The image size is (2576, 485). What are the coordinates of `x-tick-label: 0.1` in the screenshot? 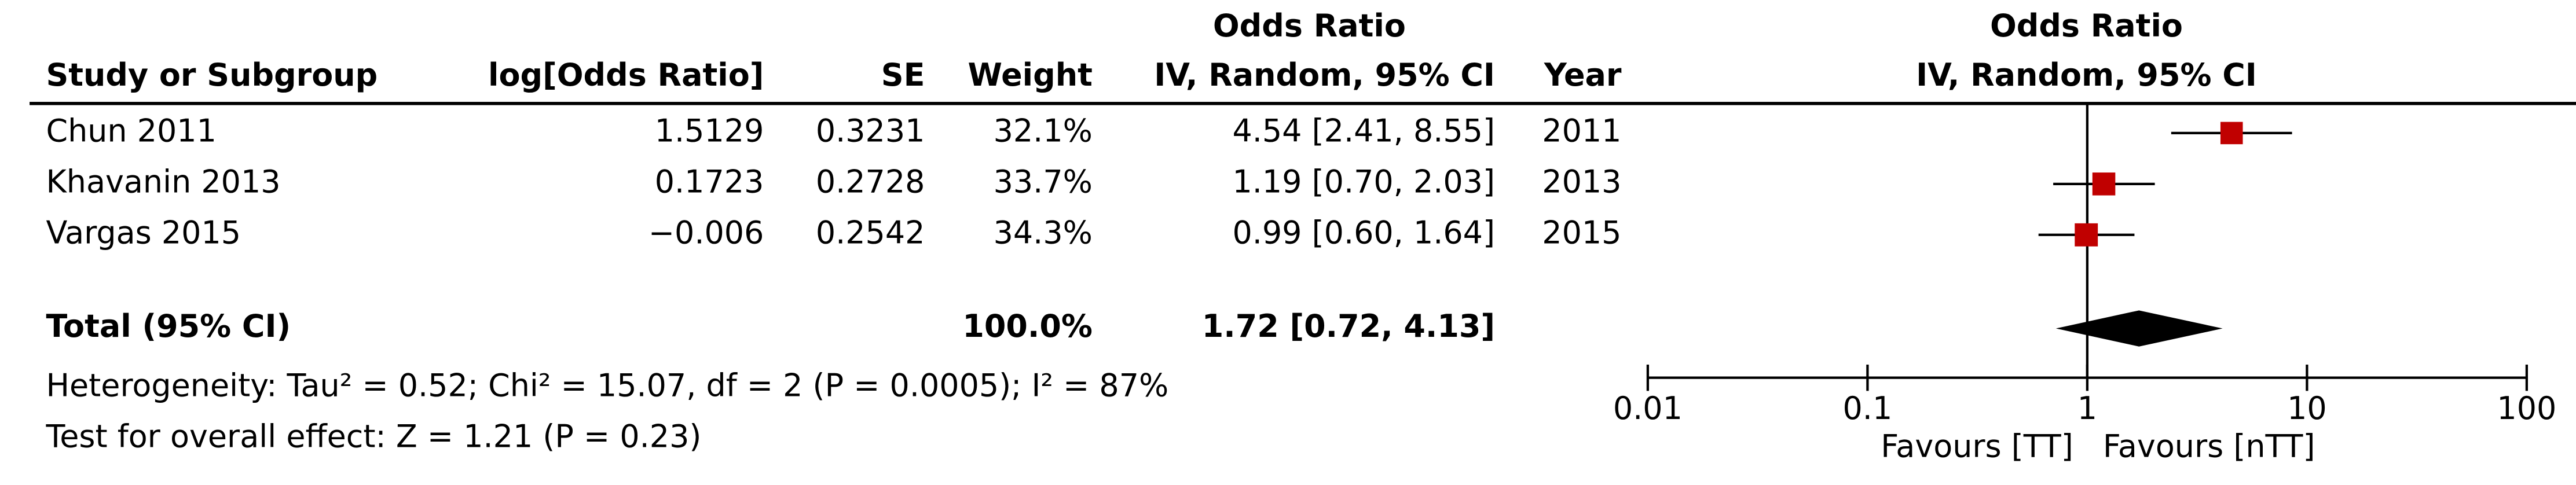 It's located at (1868, 408).